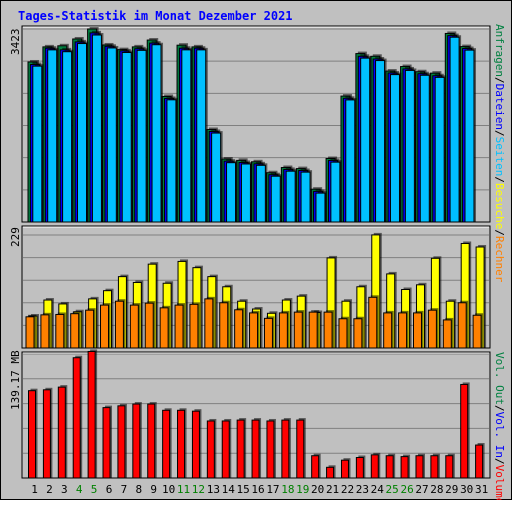 The image size is (512, 505). Describe the element at coordinates (499, 378) in the screenshot. I see `legend-bottom-vertical-part-1: Vol. Out` at that location.